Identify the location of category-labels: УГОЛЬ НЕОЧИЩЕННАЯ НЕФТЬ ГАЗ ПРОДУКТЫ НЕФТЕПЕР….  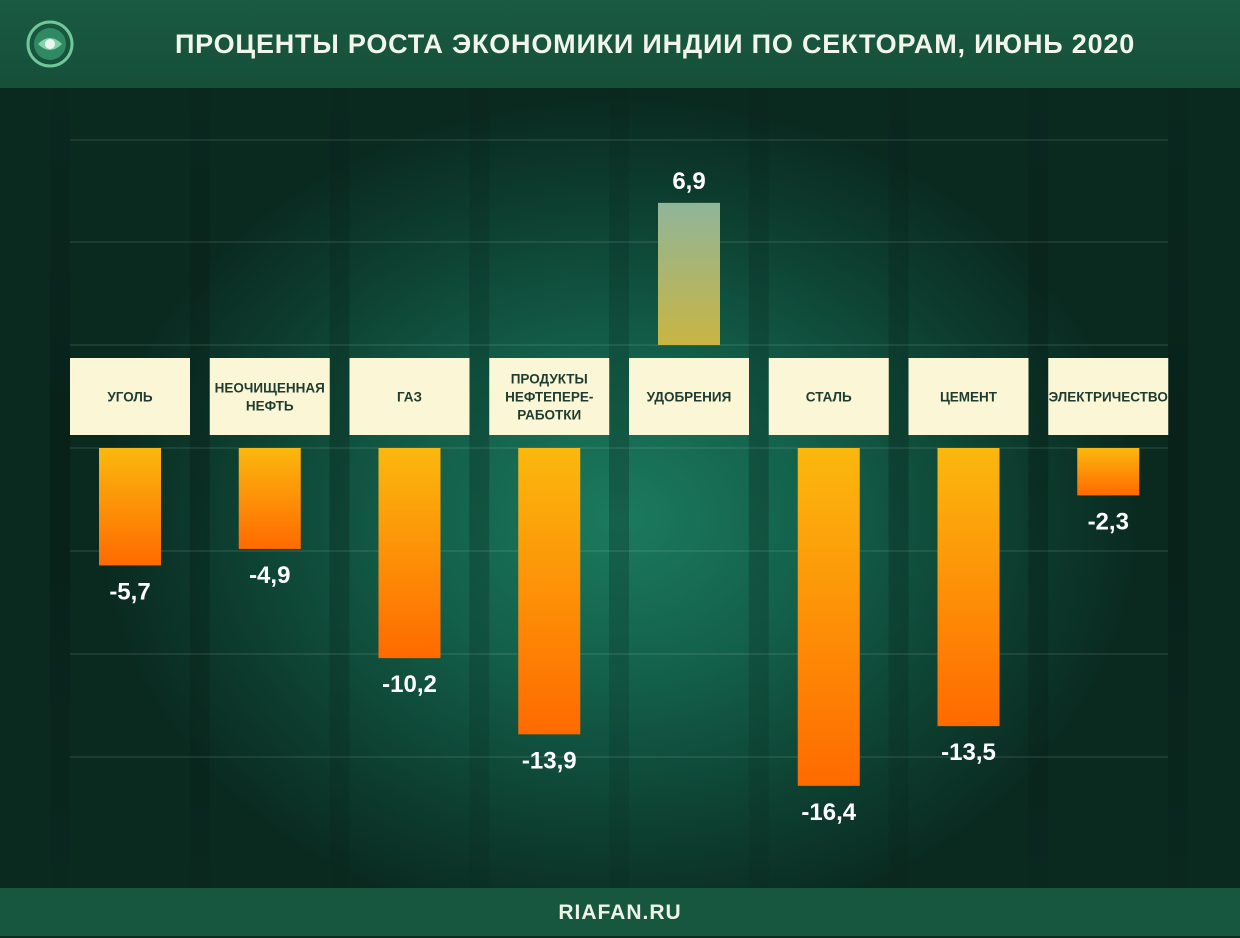
(637, 397).